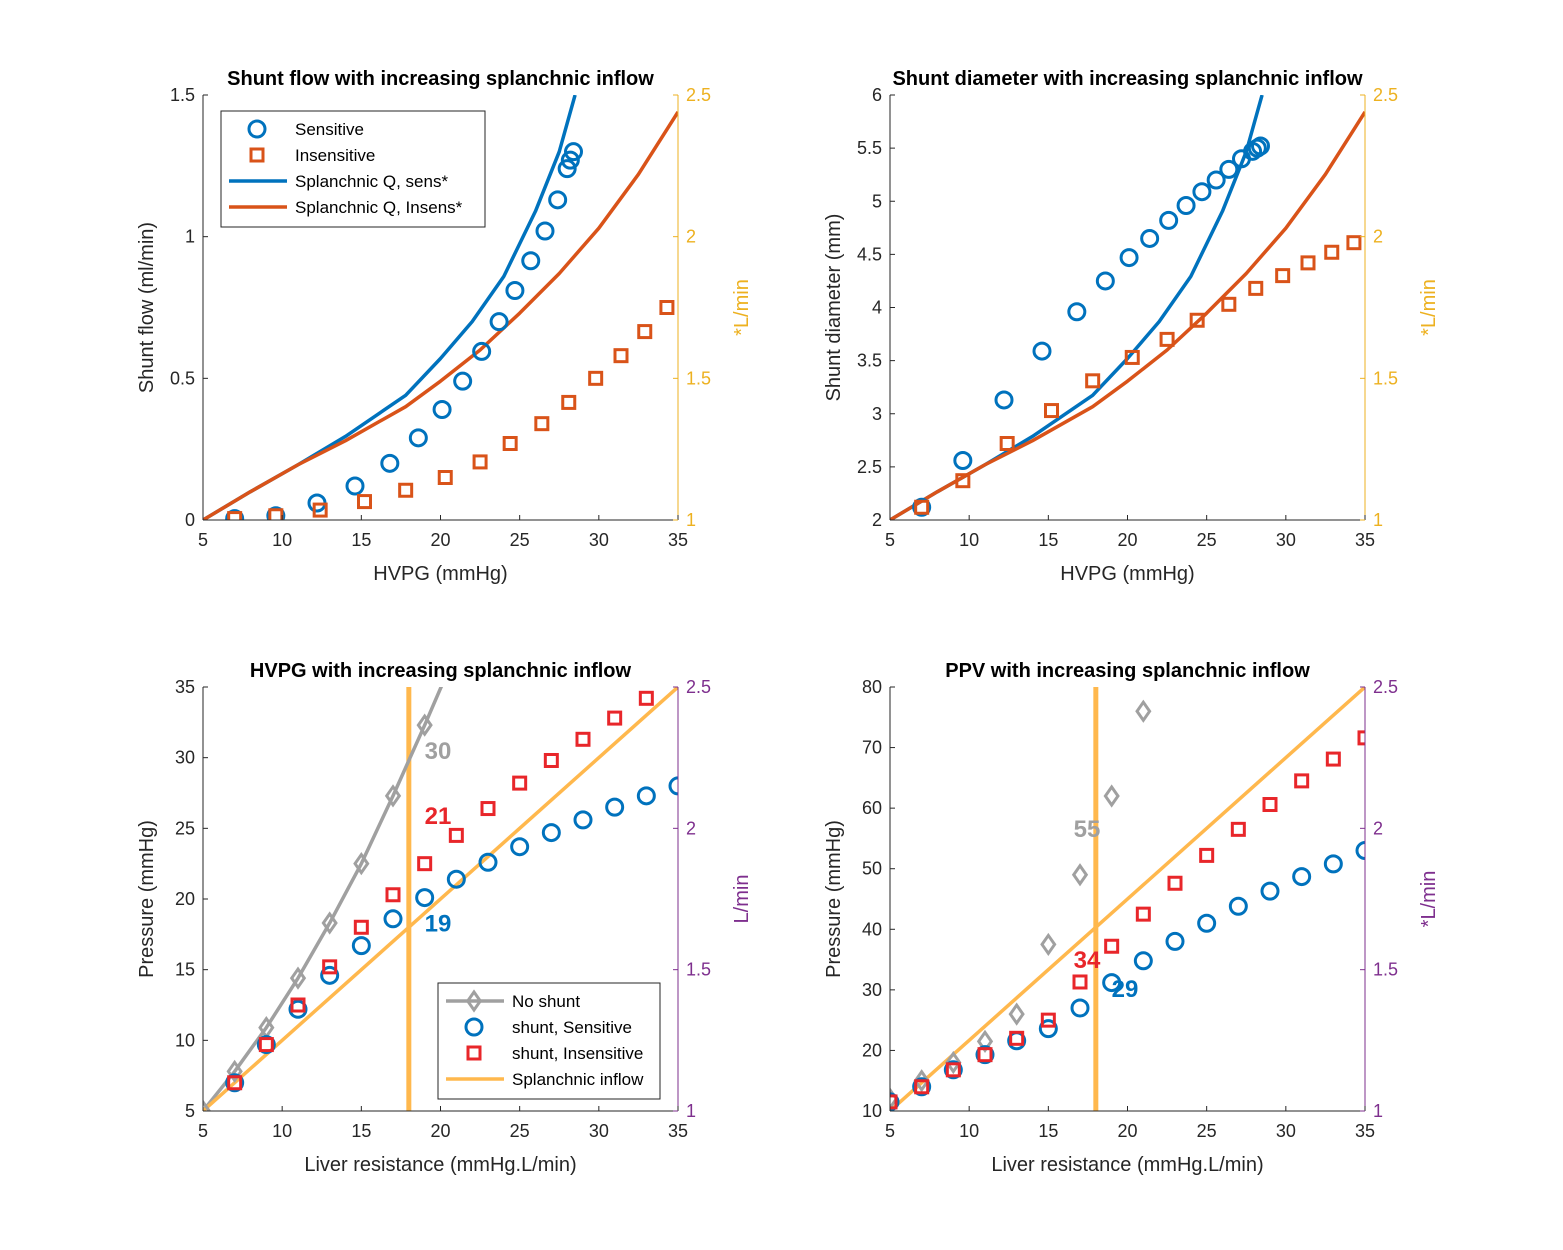 The height and width of the screenshot is (1250, 1563). What do you see at coordinates (1286, 540) in the screenshot?
I see `x-tick-label: 30` at bounding box center [1286, 540].